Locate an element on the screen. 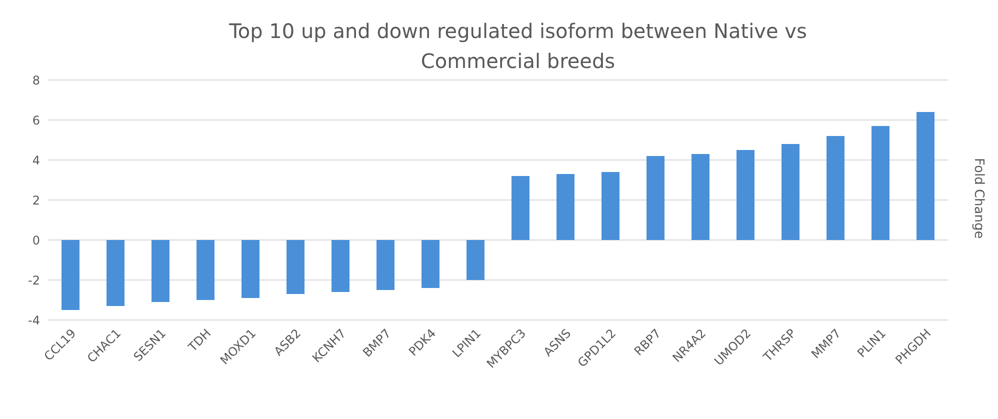 This screenshot has width=998, height=419. y-tick-label: -2 is located at coordinates (34, 280).